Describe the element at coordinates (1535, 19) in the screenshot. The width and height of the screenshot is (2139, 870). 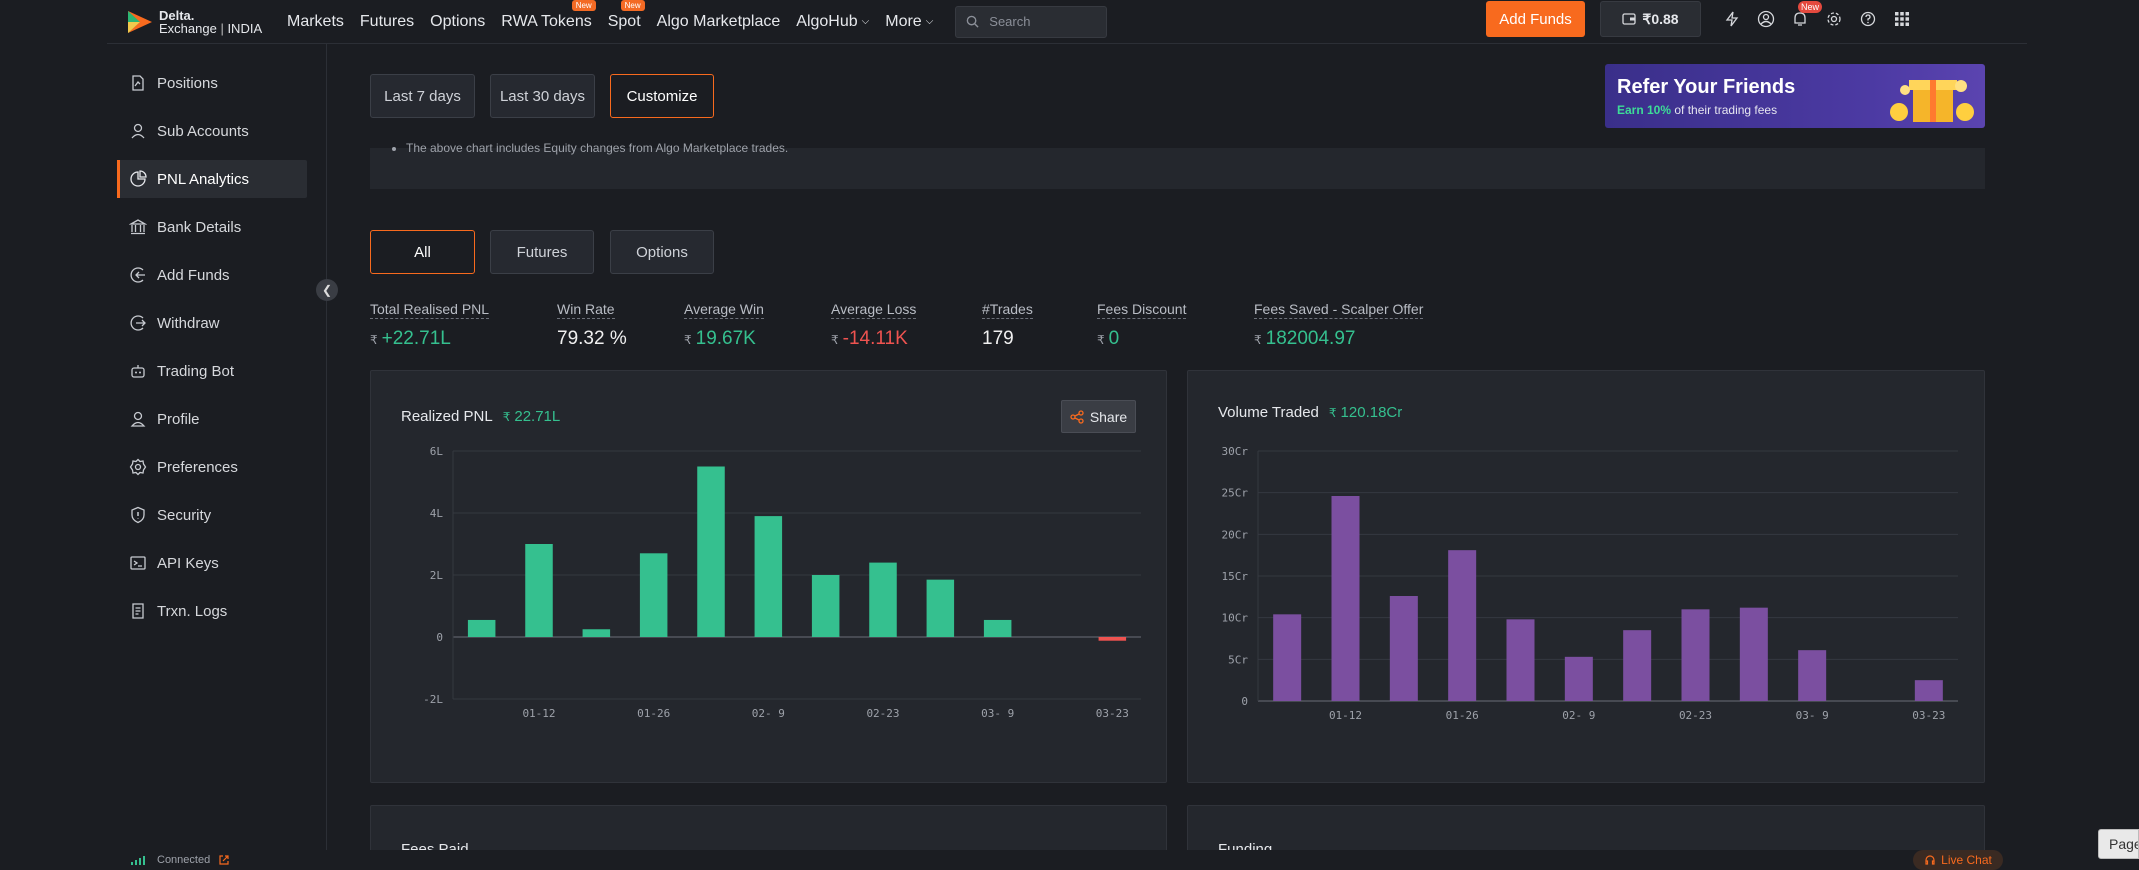
I see `add-funds-button: Add Funds` at that location.